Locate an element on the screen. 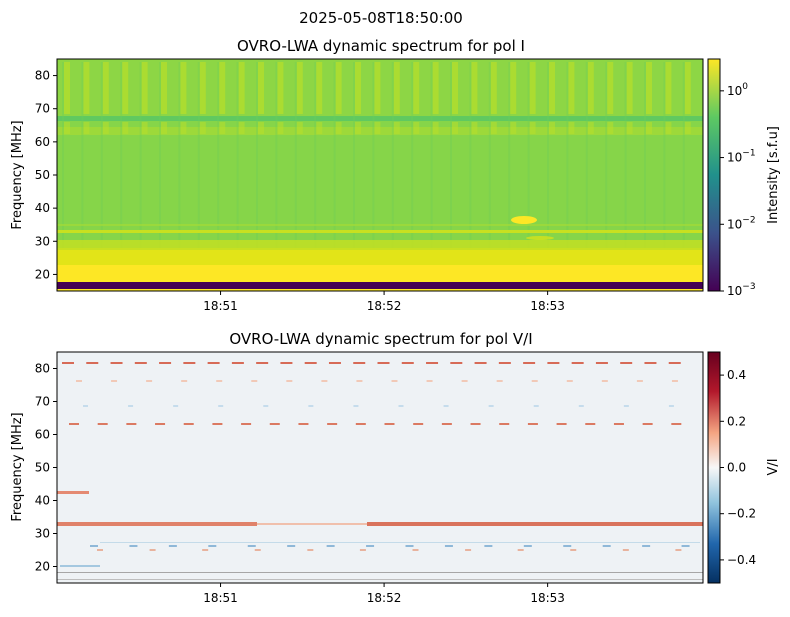 This screenshot has width=790, height=617. colorbar-tick-label: 10⁰ is located at coordinates (737, 90).